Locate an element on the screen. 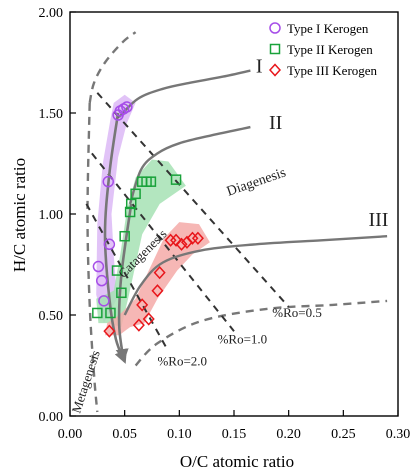 The width and height of the screenshot is (418, 475). legend-label: Type I Kerogen is located at coordinates (328, 28).